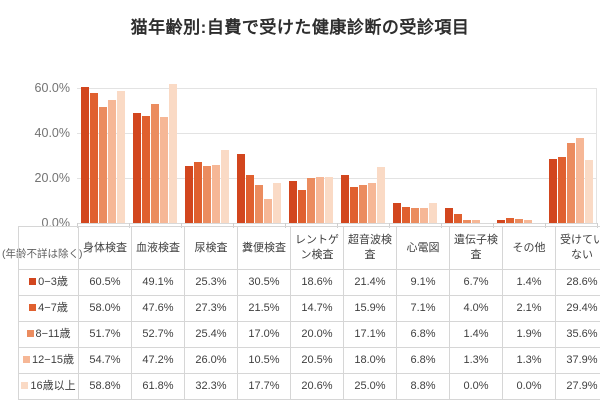  I want to click on bar-0−3歳-その他, so click(501, 221).